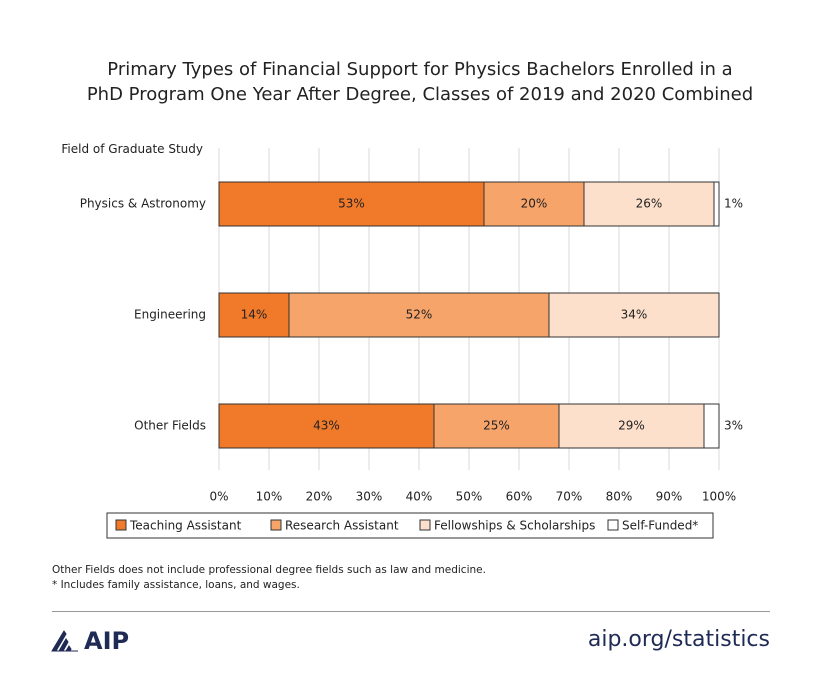 The height and width of the screenshot is (690, 820). What do you see at coordinates (319, 497) in the screenshot?
I see `x-tick-label: 20%` at bounding box center [319, 497].